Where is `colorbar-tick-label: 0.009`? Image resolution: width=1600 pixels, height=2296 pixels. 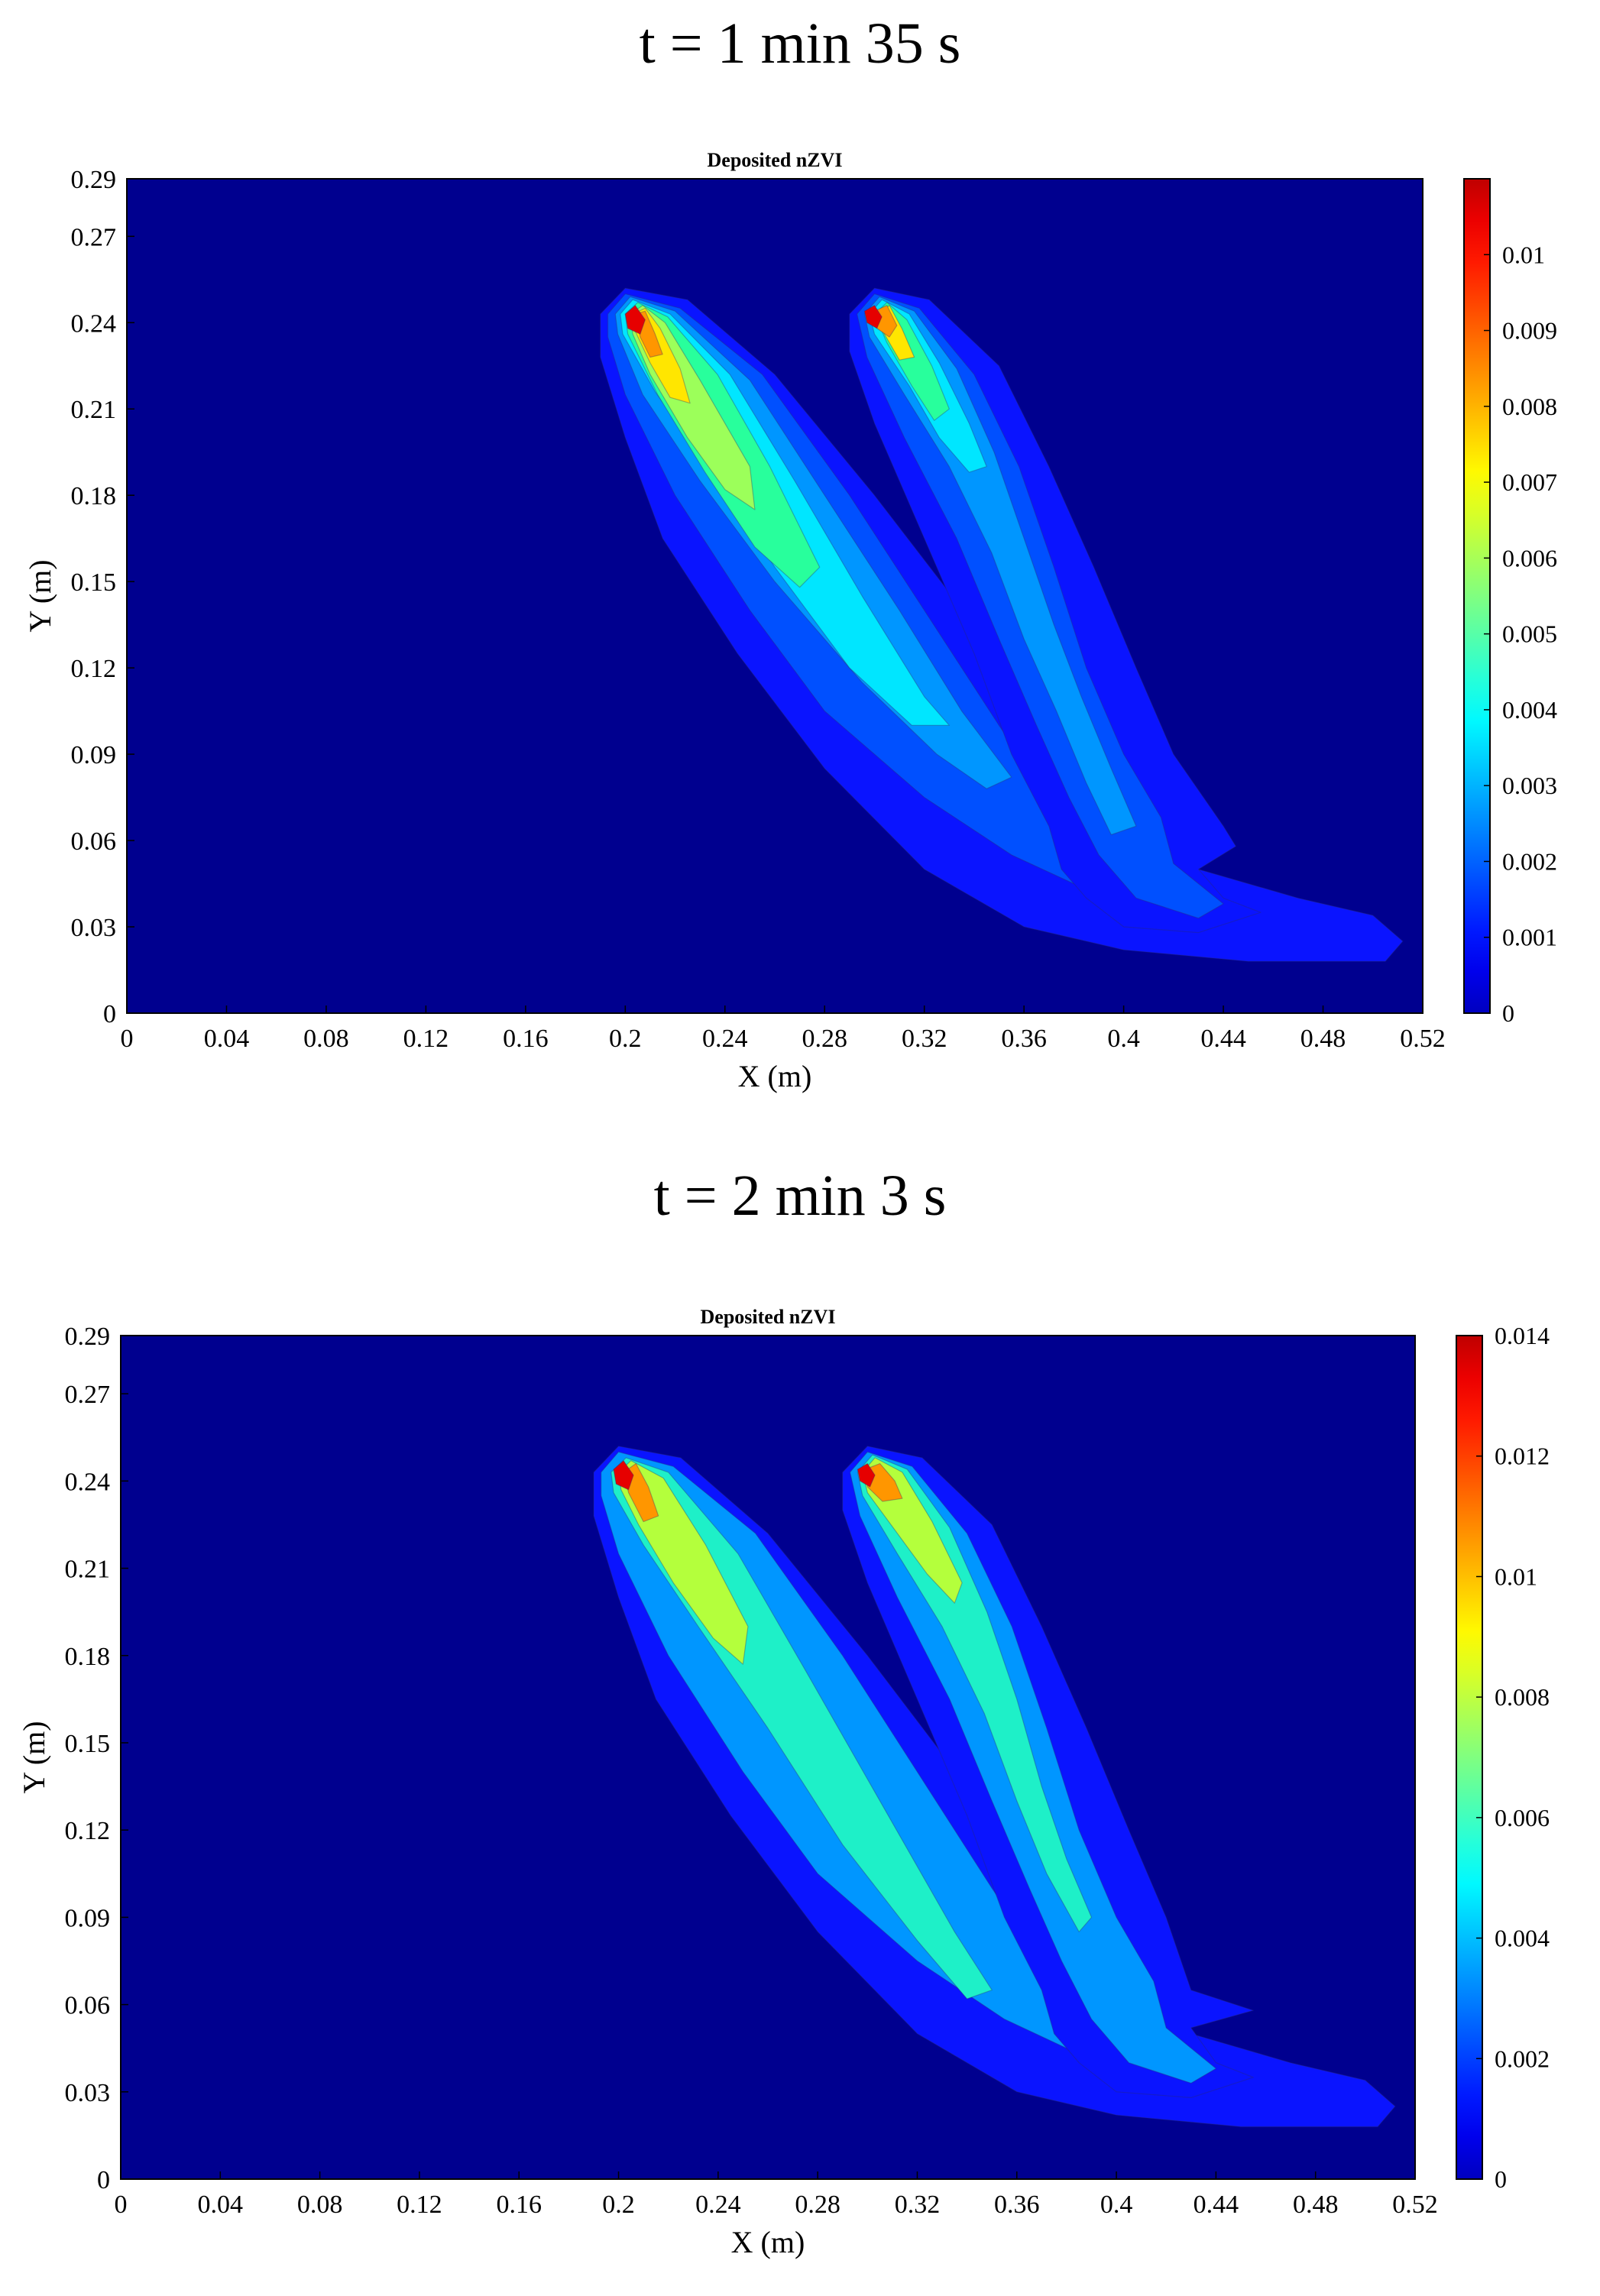 colorbar-tick-label: 0.009 is located at coordinates (1530, 331).